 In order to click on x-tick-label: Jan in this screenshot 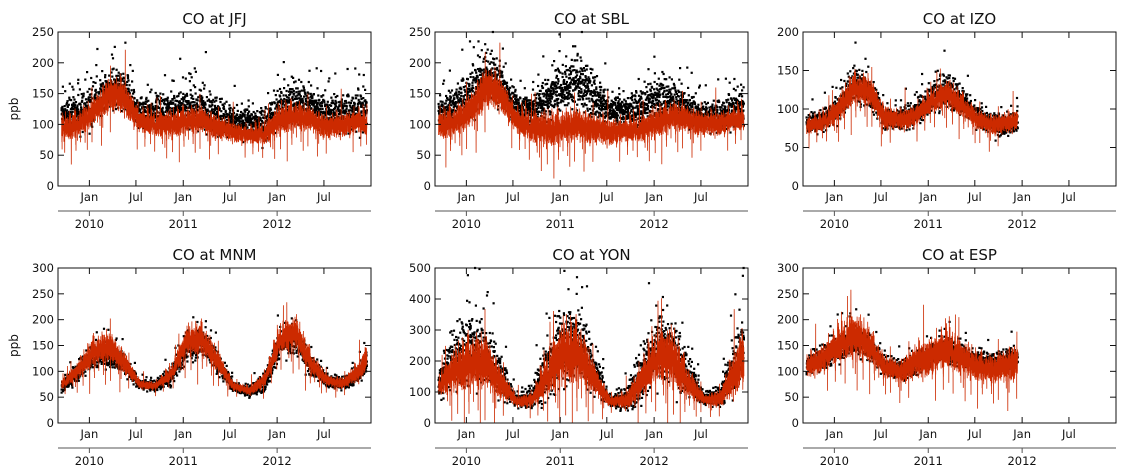, I will do `click(182, 197)`.